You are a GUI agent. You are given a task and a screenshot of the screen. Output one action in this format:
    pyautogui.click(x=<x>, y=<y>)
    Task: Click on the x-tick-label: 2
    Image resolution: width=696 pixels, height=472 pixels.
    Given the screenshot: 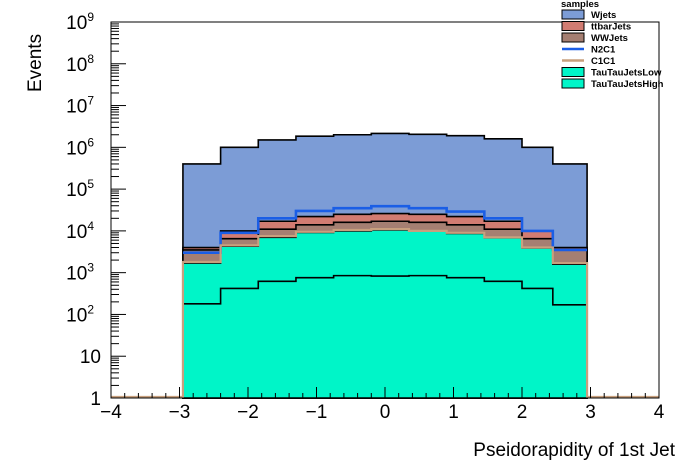 What is the action you would take?
    pyautogui.click(x=522, y=412)
    